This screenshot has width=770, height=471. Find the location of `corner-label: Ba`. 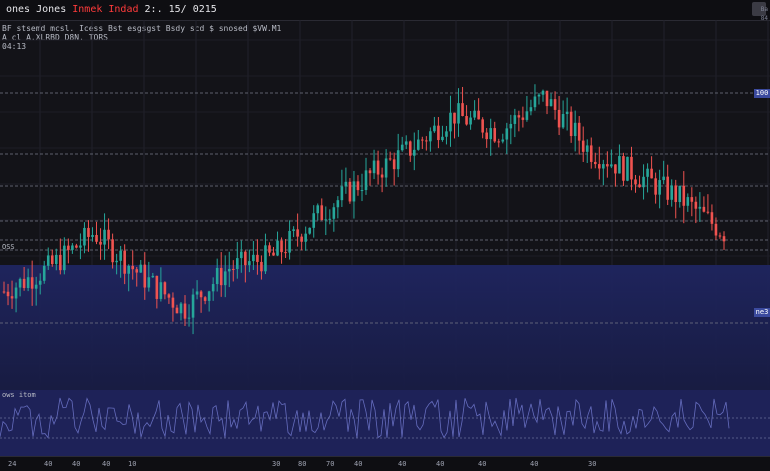

corner-label: Ba is located at coordinates (764, 9).